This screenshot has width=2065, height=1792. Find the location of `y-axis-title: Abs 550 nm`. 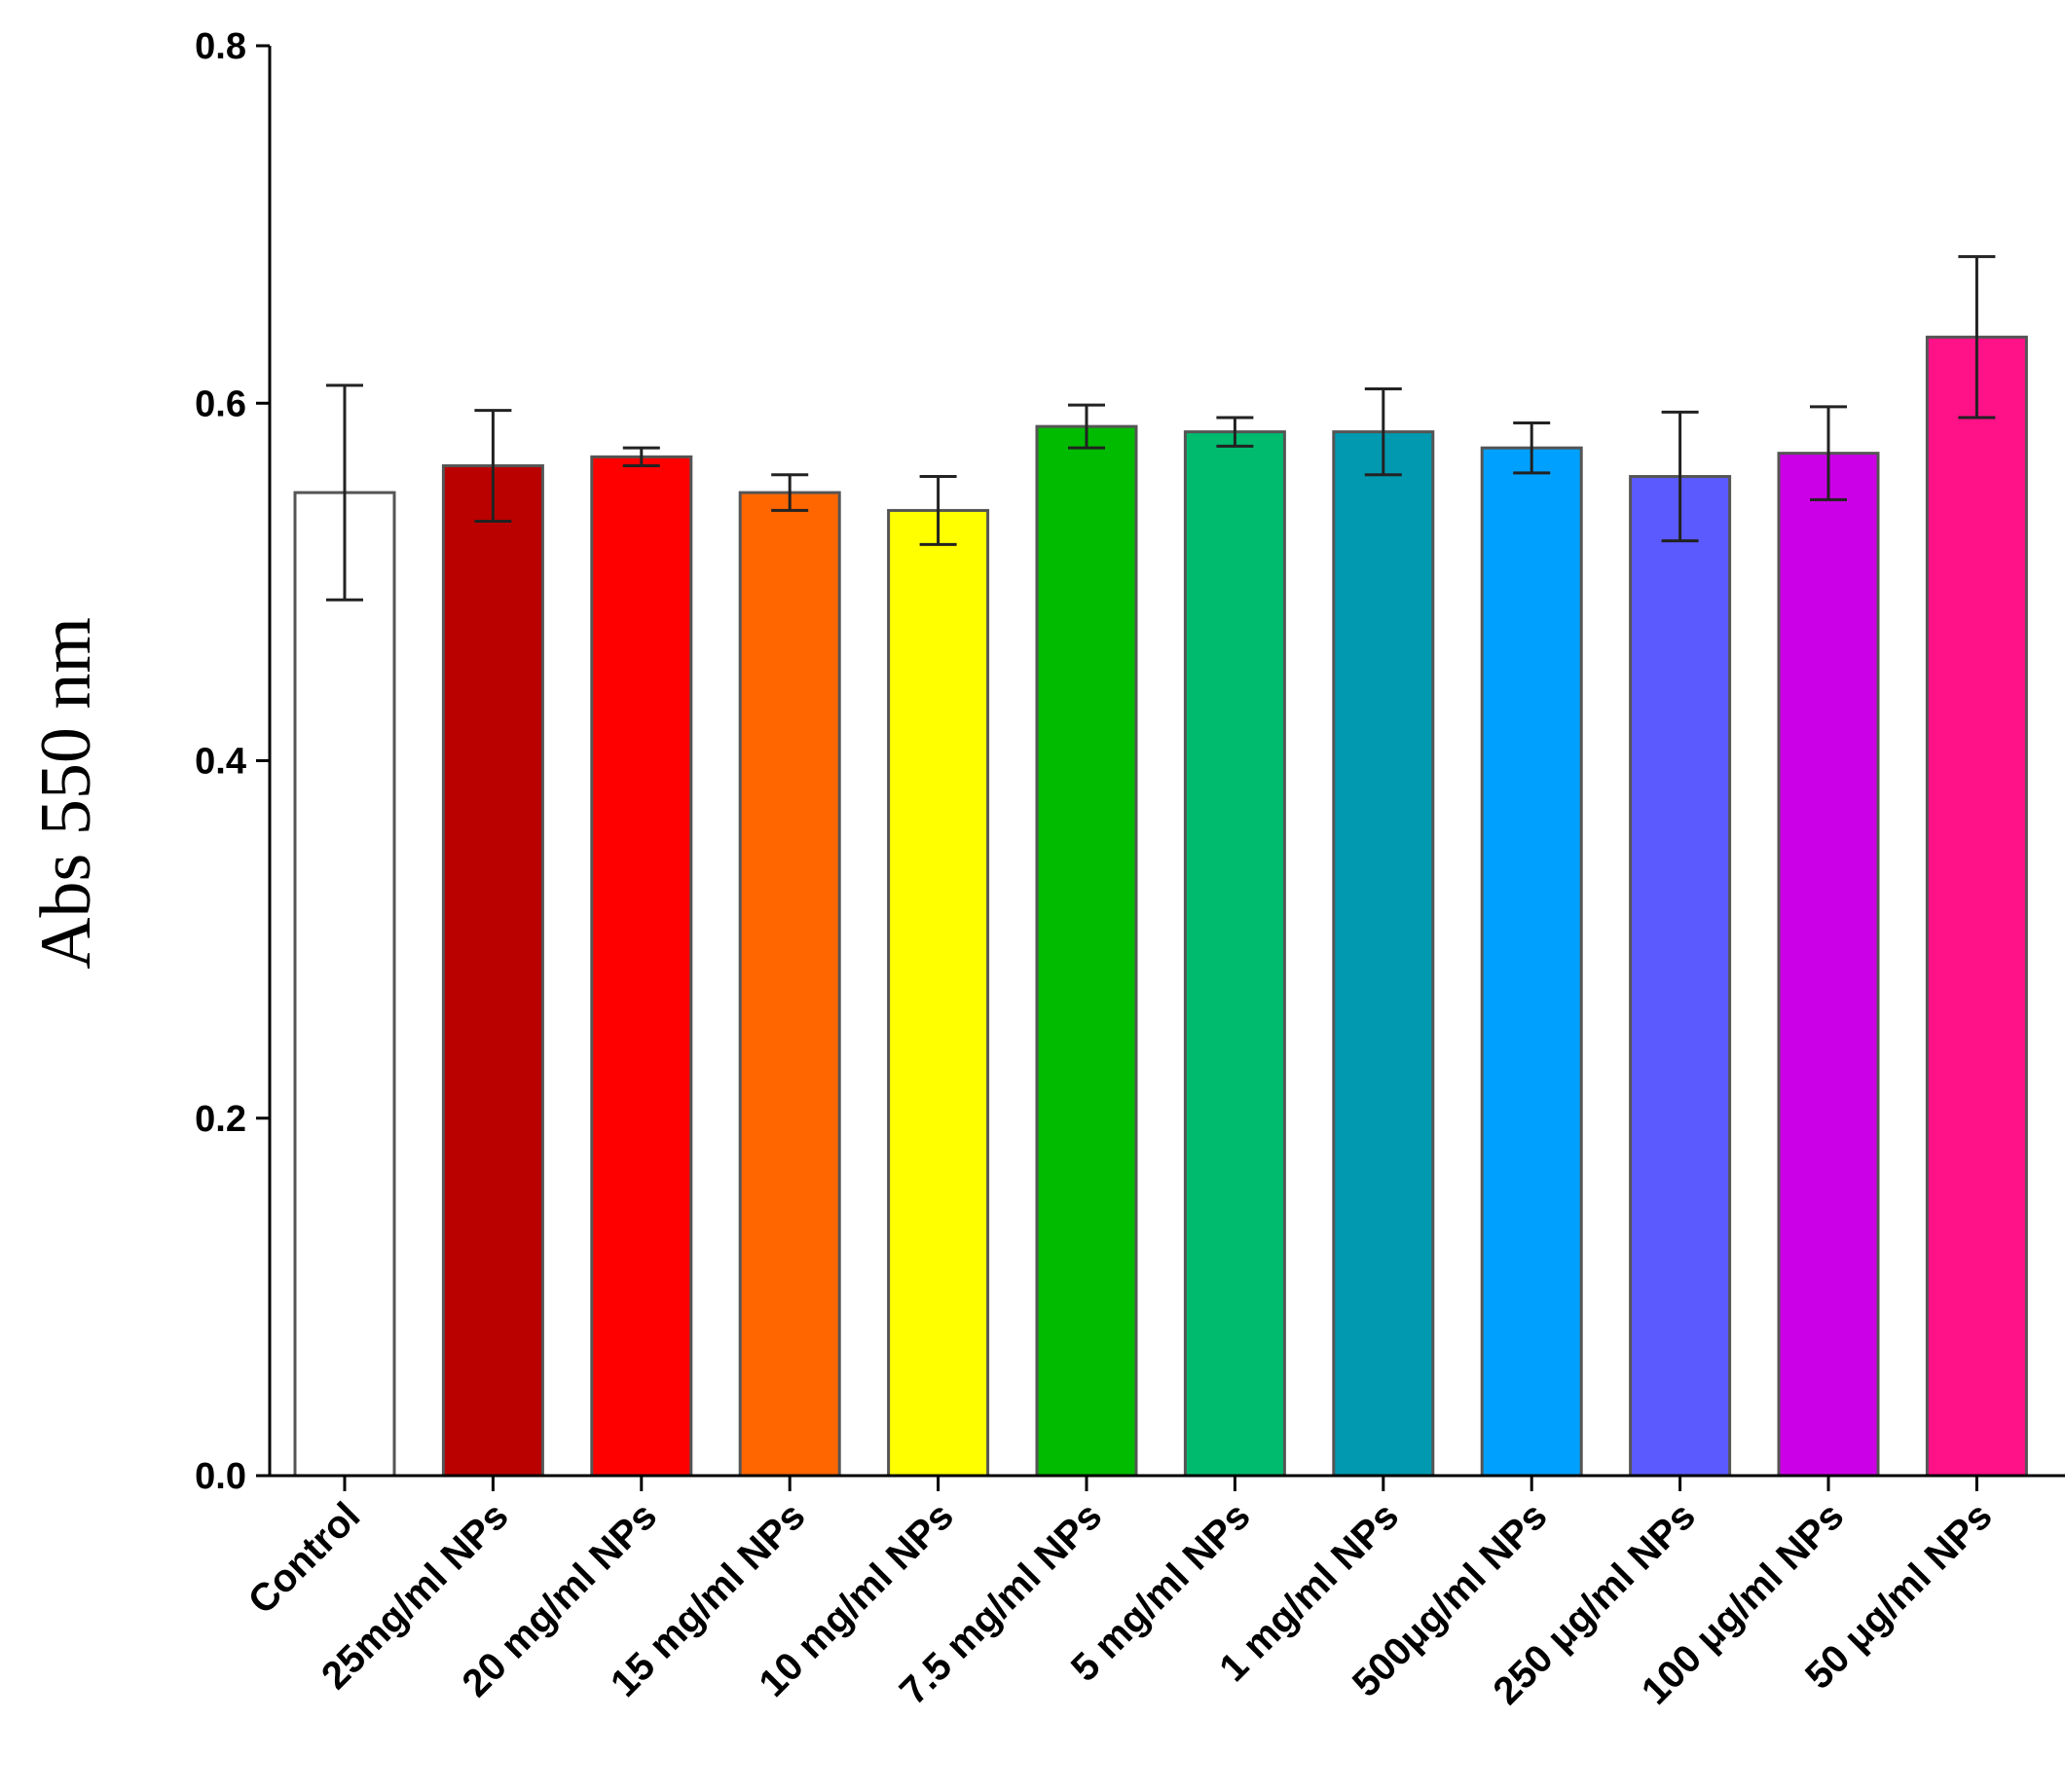

y-axis-title: Abs 550 nm is located at coordinates (66, 793).